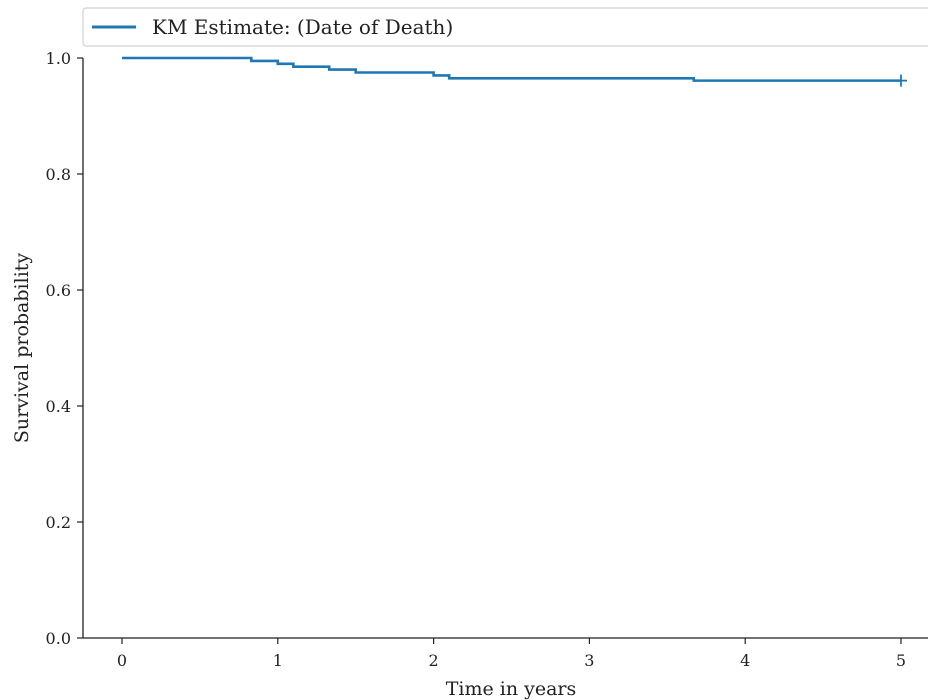 The width and height of the screenshot is (928, 700). I want to click on km-survival-line, so click(511, 69).